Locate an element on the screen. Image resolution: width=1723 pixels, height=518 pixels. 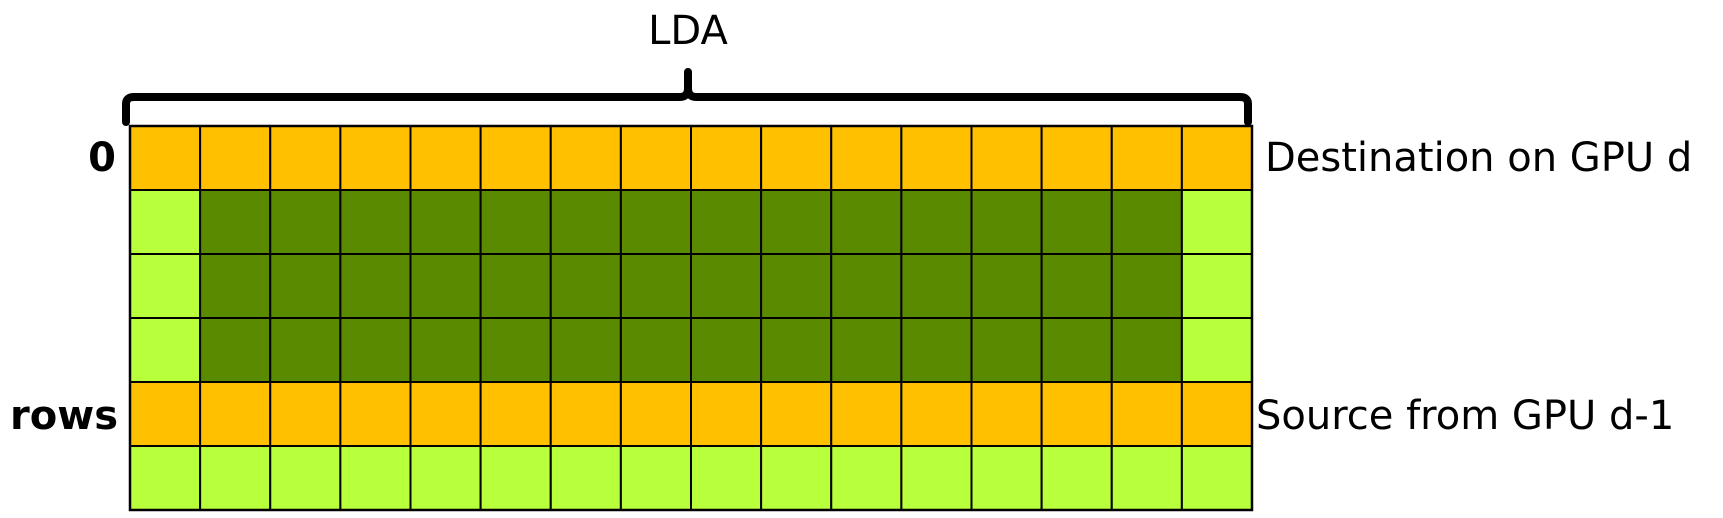
destination-label: Destination on GPU d is located at coordinates (1478, 158).